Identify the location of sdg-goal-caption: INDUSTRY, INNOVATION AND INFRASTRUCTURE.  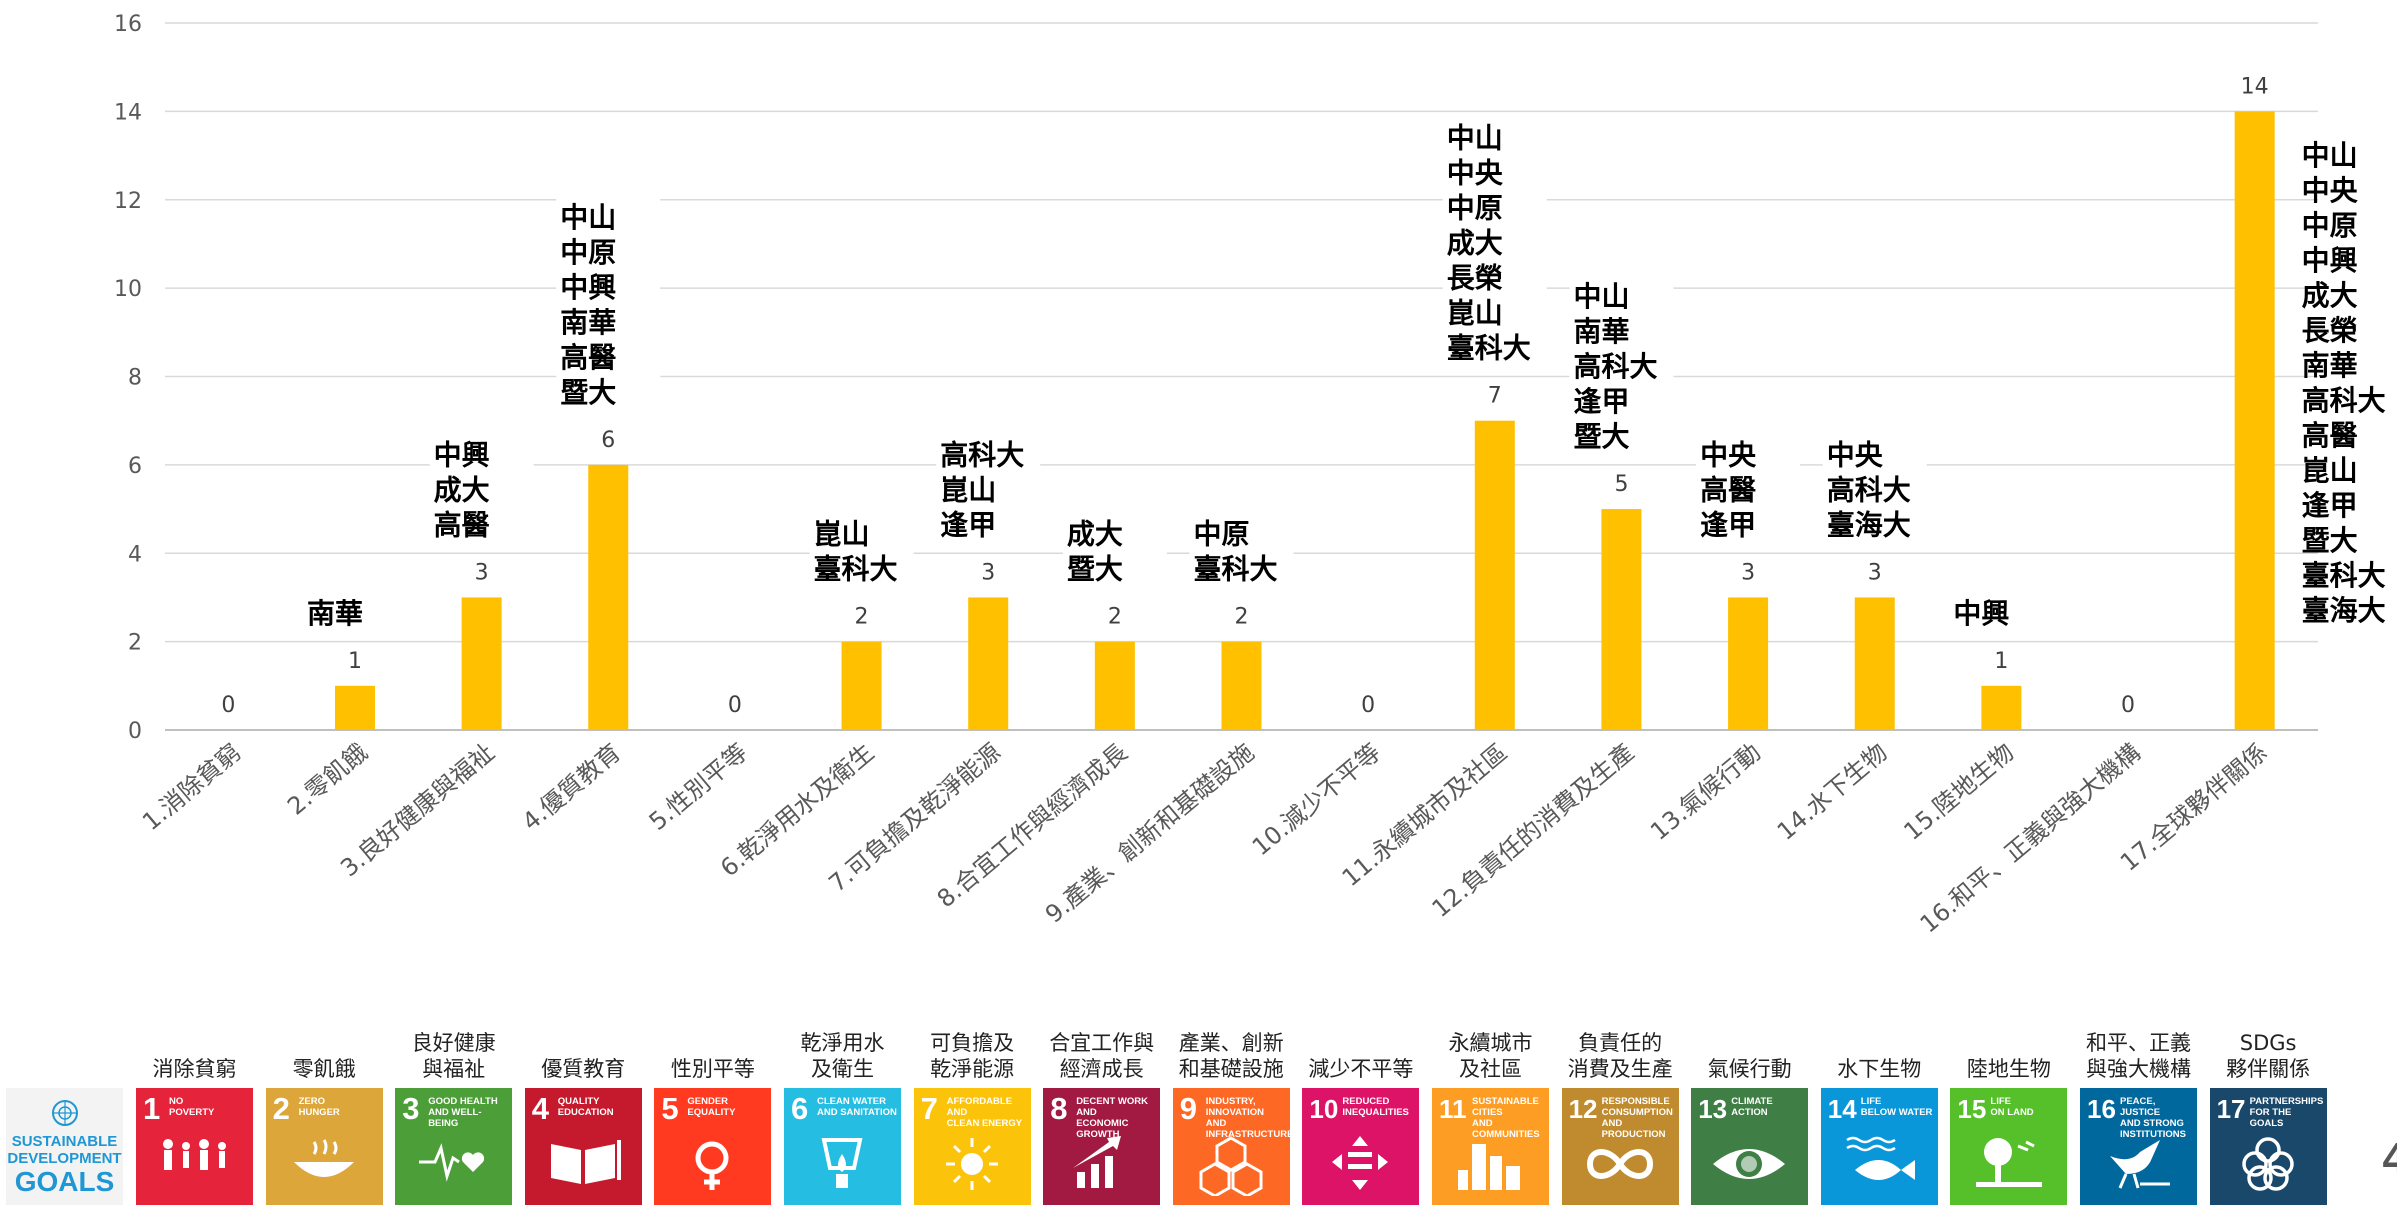
(1247, 1118).